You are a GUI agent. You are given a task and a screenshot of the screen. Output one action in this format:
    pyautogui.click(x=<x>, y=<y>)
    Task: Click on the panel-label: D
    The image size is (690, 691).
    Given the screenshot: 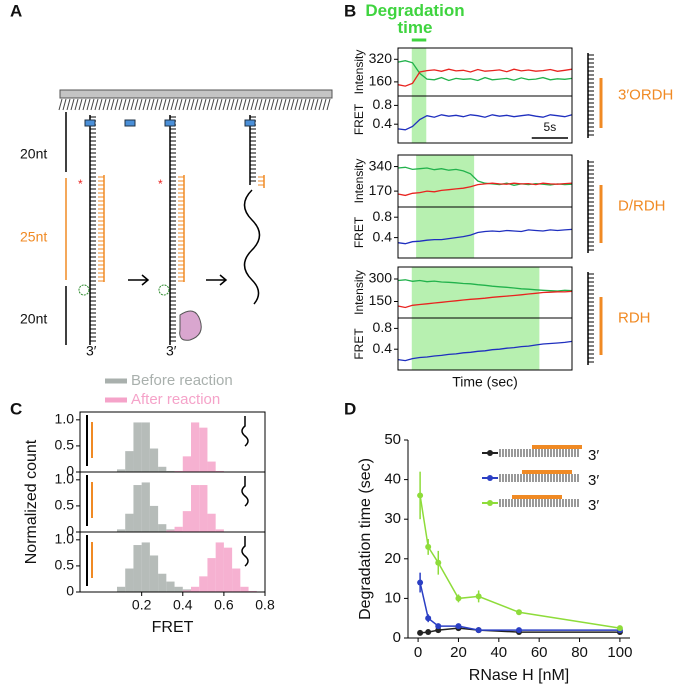 What is the action you would take?
    pyautogui.click(x=350, y=408)
    